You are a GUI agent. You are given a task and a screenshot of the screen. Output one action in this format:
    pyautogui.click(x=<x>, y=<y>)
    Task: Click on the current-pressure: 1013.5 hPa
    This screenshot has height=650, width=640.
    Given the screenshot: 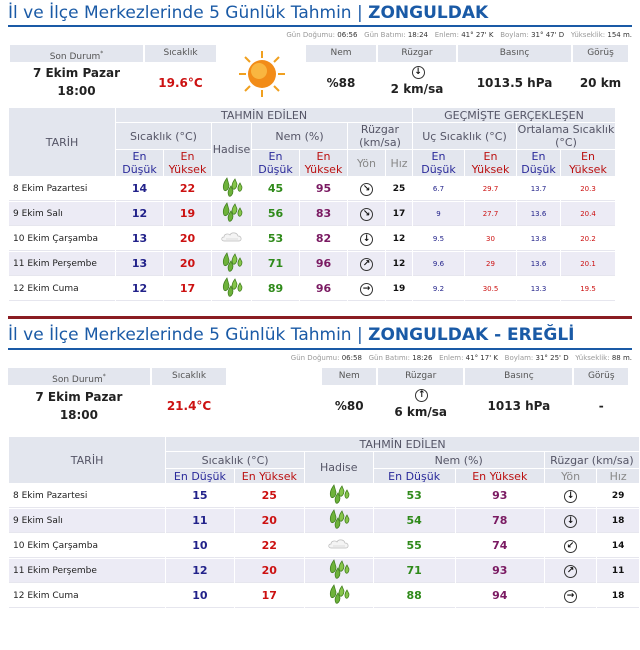 What is the action you would take?
    pyautogui.click(x=514, y=83)
    